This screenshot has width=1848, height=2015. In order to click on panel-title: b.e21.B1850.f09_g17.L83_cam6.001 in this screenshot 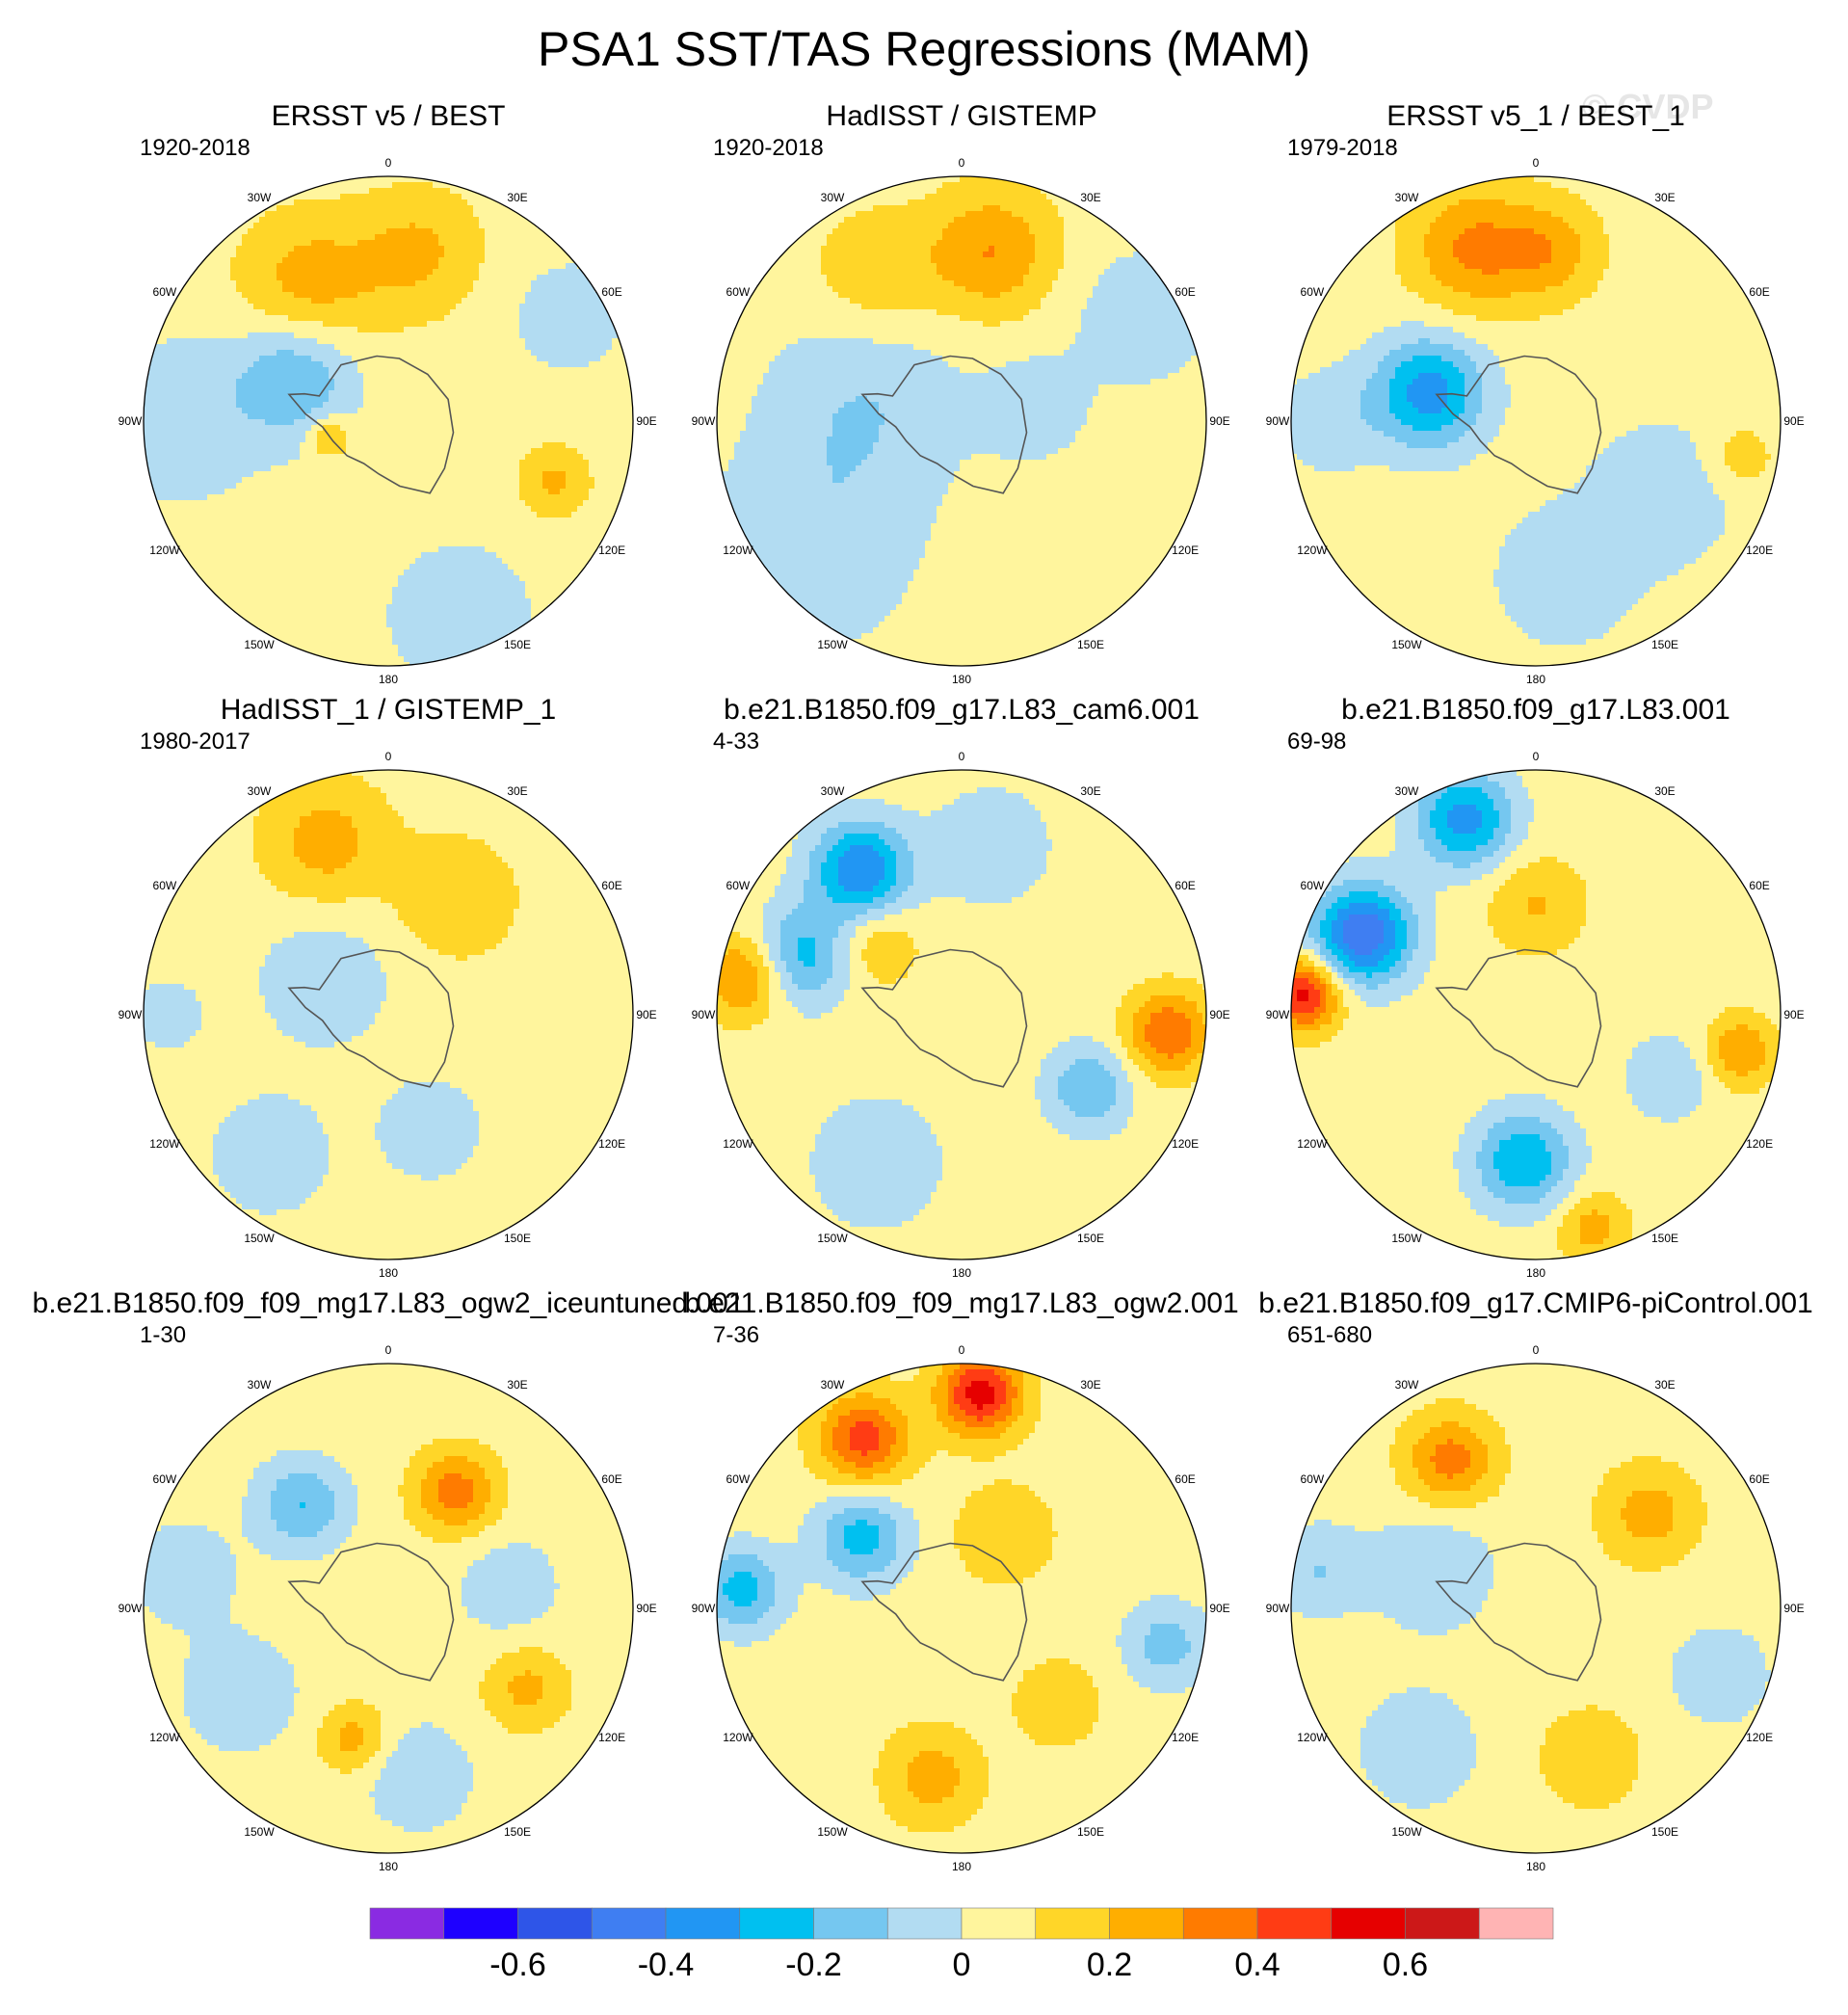, I will do `click(962, 710)`.